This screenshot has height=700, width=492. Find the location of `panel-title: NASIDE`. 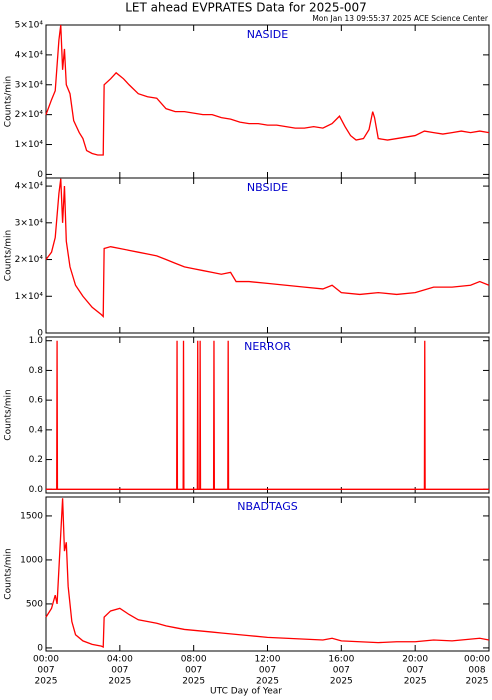

panel-title: NASIDE is located at coordinates (267, 34).